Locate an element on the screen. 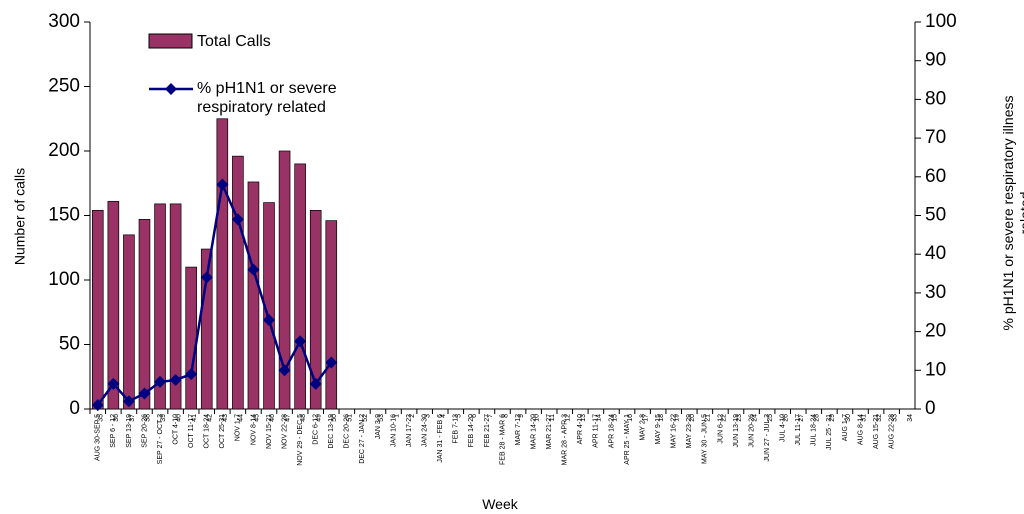 This screenshot has width=1024, height=514. x-tick-label: JUL 4-10 is located at coordinates (783, 428).